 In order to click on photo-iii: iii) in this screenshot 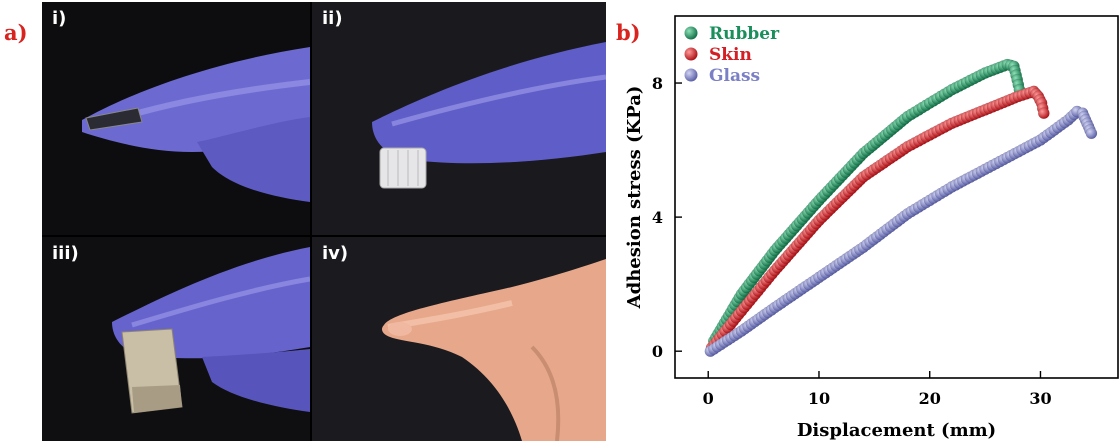, I will do `click(176, 339)`.